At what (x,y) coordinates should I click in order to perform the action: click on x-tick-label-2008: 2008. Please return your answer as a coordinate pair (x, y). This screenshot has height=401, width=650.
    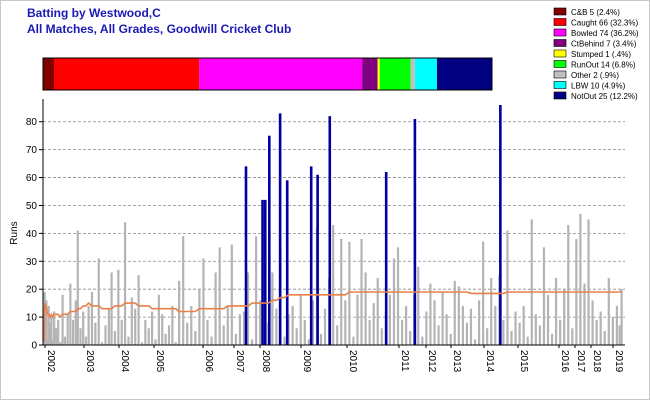
    Looking at the image, I should click on (265, 361).